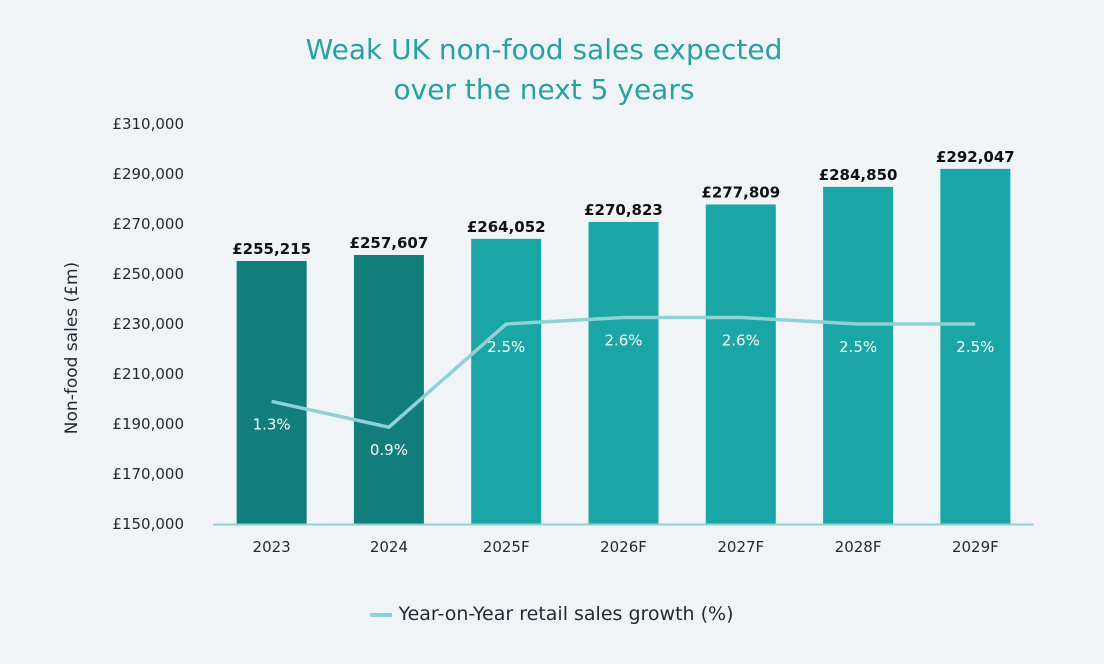 This screenshot has height=664, width=1104. I want to click on x-tick-label: 2024, so click(389, 547).